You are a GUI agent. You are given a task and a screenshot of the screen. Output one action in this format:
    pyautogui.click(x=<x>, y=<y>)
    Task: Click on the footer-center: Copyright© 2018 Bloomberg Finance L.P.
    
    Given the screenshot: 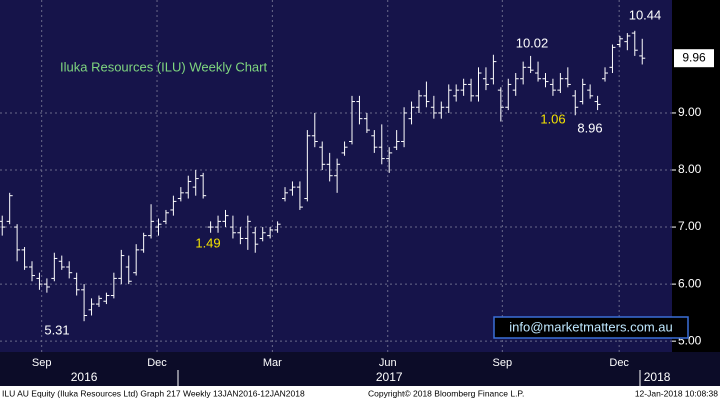 What is the action you would take?
    pyautogui.click(x=446, y=393)
    